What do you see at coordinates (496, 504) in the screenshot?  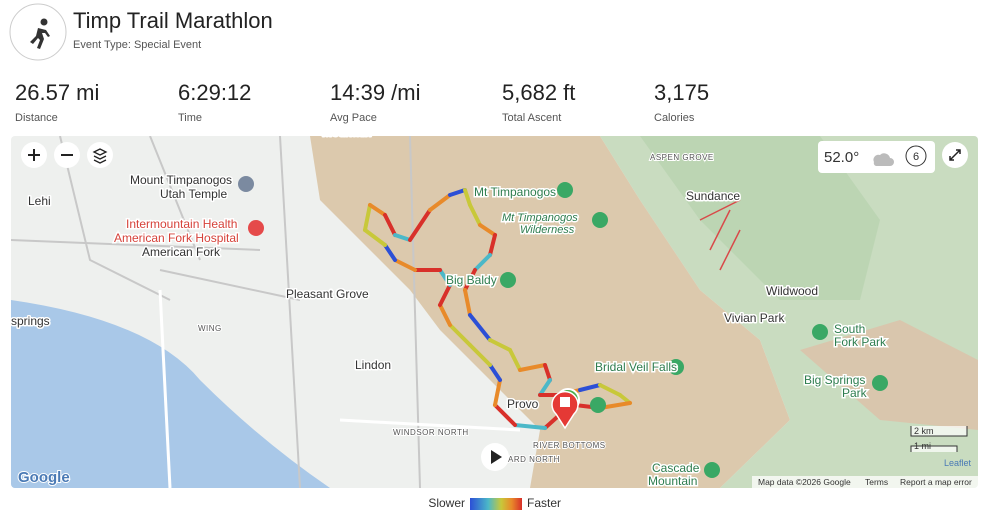 I see `legend-gradient` at bounding box center [496, 504].